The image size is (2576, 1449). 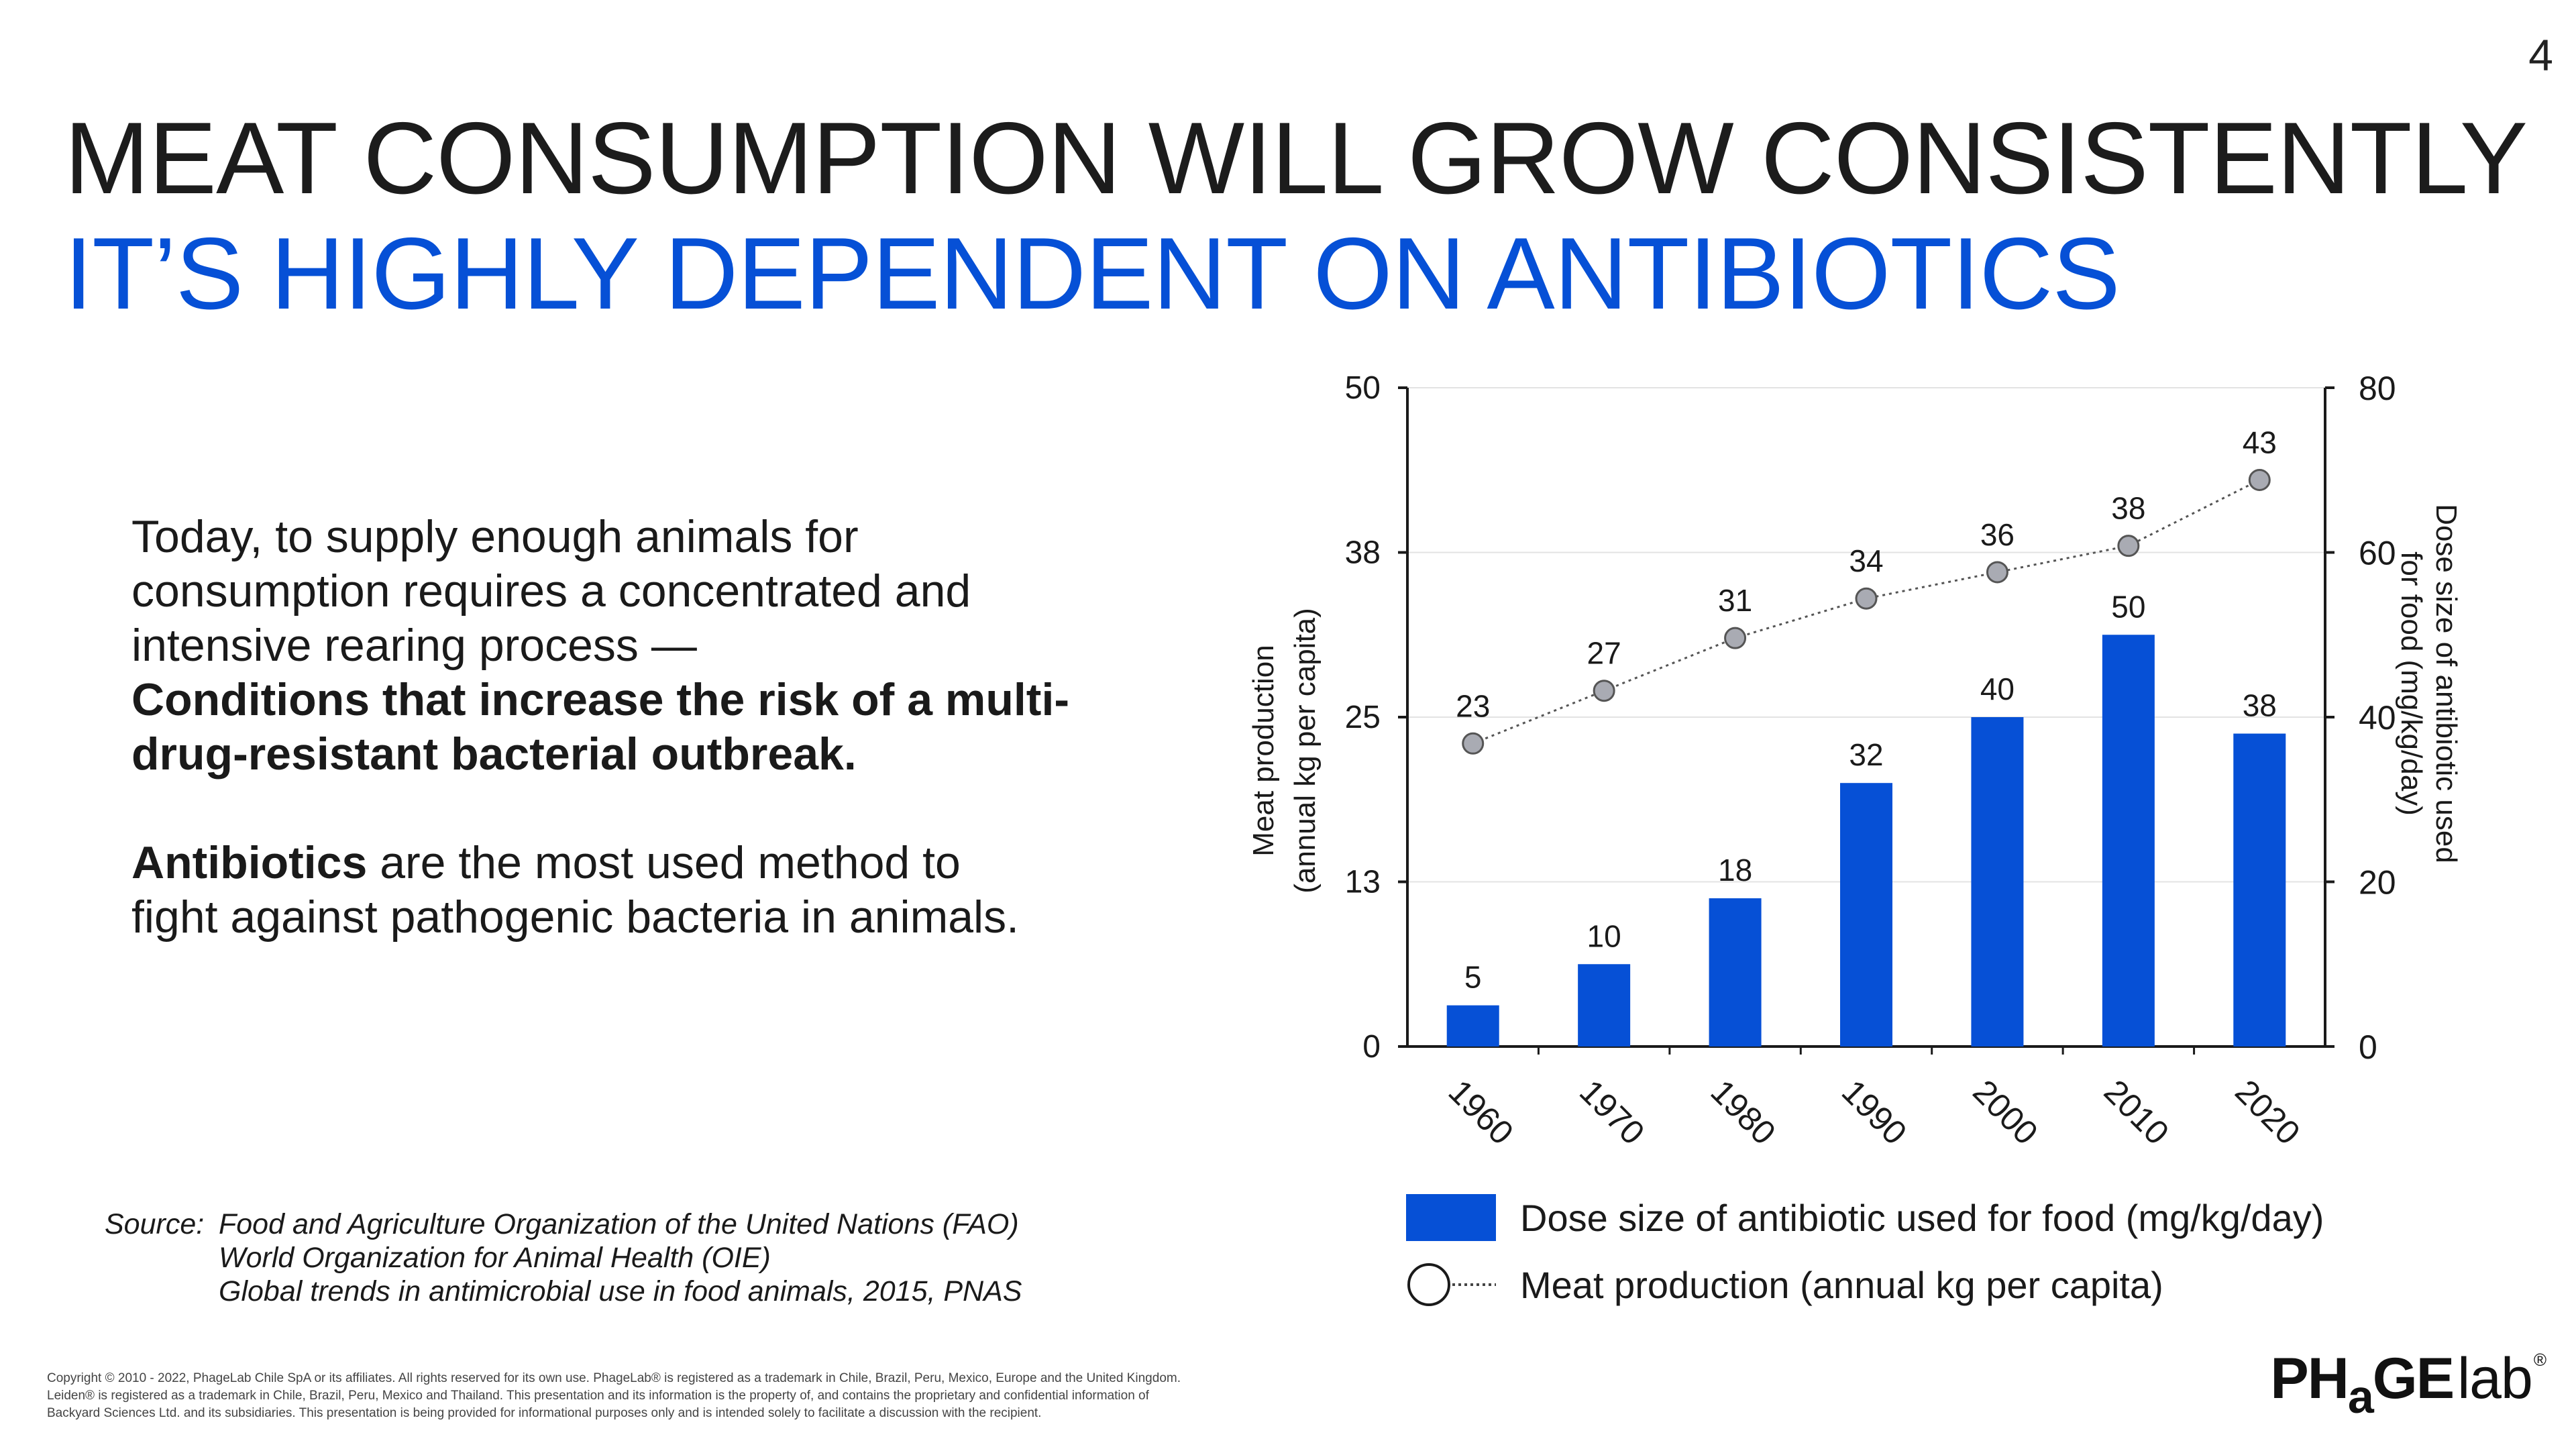 I want to click on legend-bar-swatch, so click(x=1451, y=1217).